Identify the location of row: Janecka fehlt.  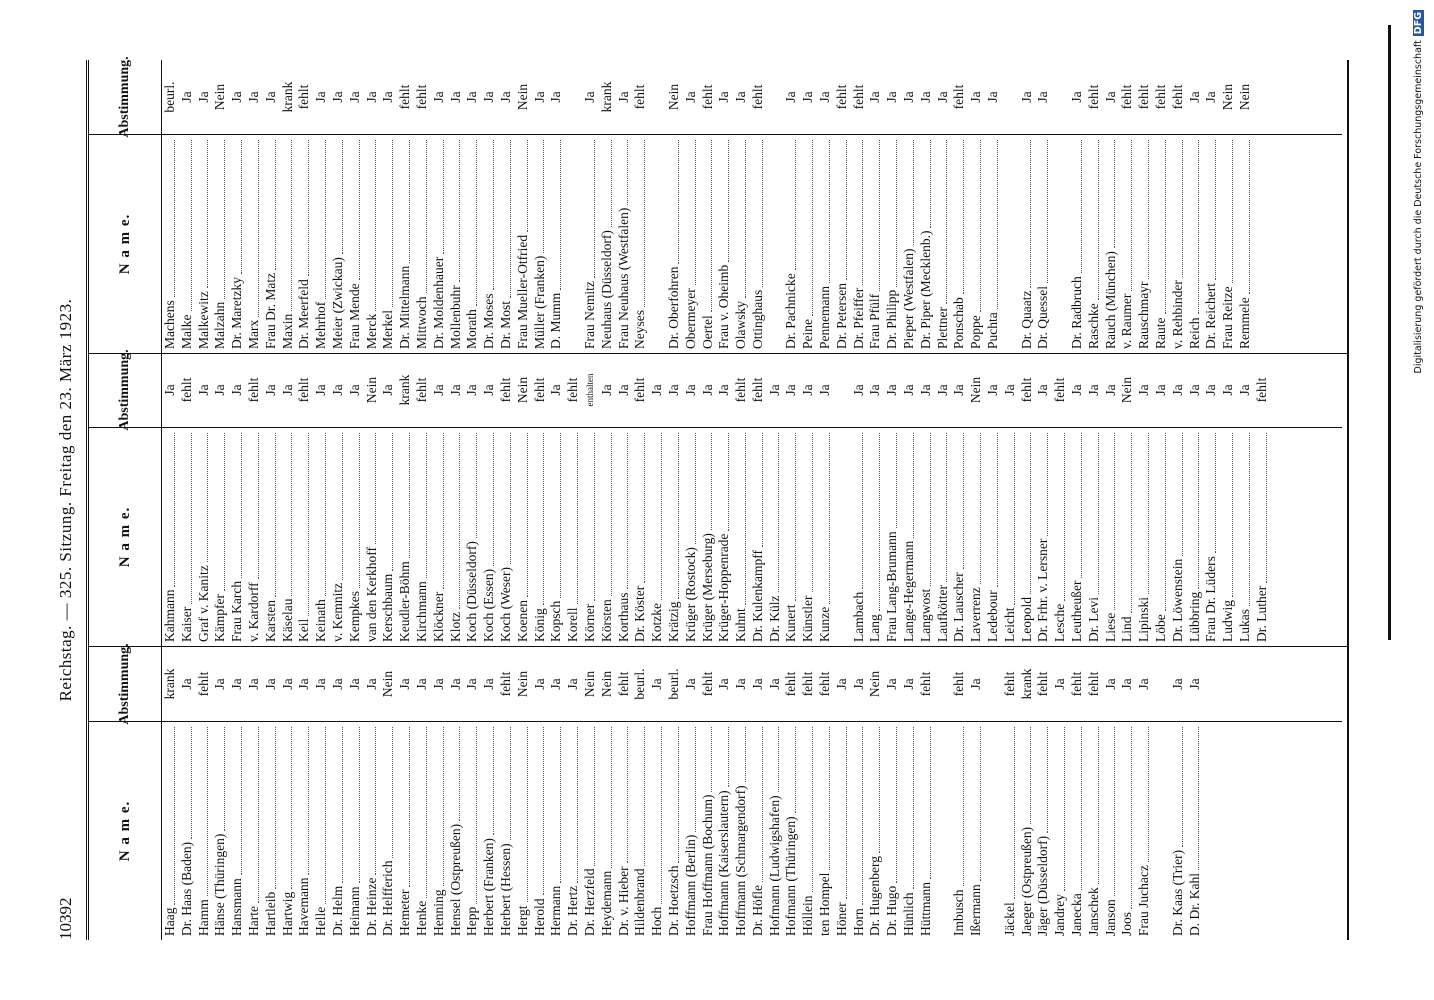
(1077, 793).